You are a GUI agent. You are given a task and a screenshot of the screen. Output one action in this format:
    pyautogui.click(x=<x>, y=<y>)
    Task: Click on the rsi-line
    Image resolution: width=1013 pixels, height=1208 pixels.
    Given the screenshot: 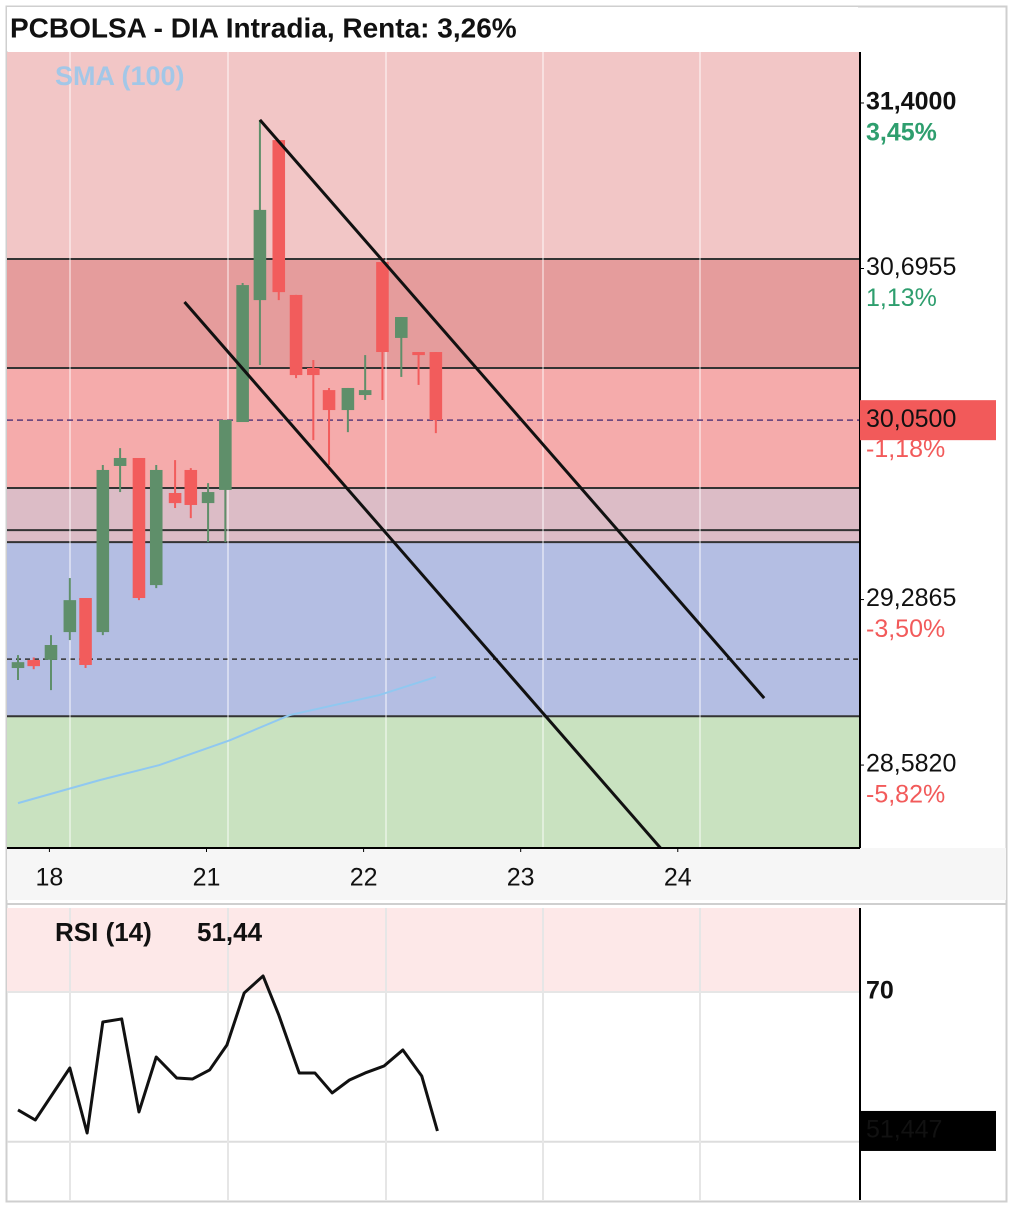 What is the action you would take?
    pyautogui.click(x=228, y=1054)
    